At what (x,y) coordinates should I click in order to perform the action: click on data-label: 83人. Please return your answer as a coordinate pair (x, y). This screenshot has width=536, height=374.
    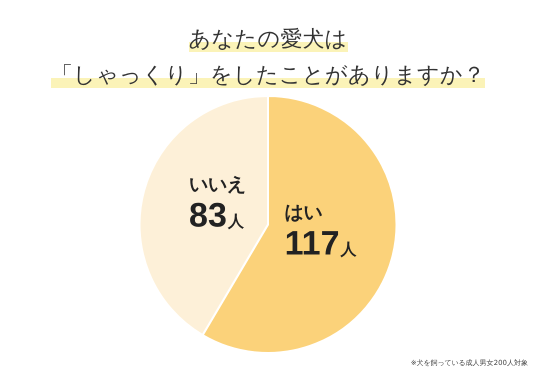
    Looking at the image, I should click on (217, 215).